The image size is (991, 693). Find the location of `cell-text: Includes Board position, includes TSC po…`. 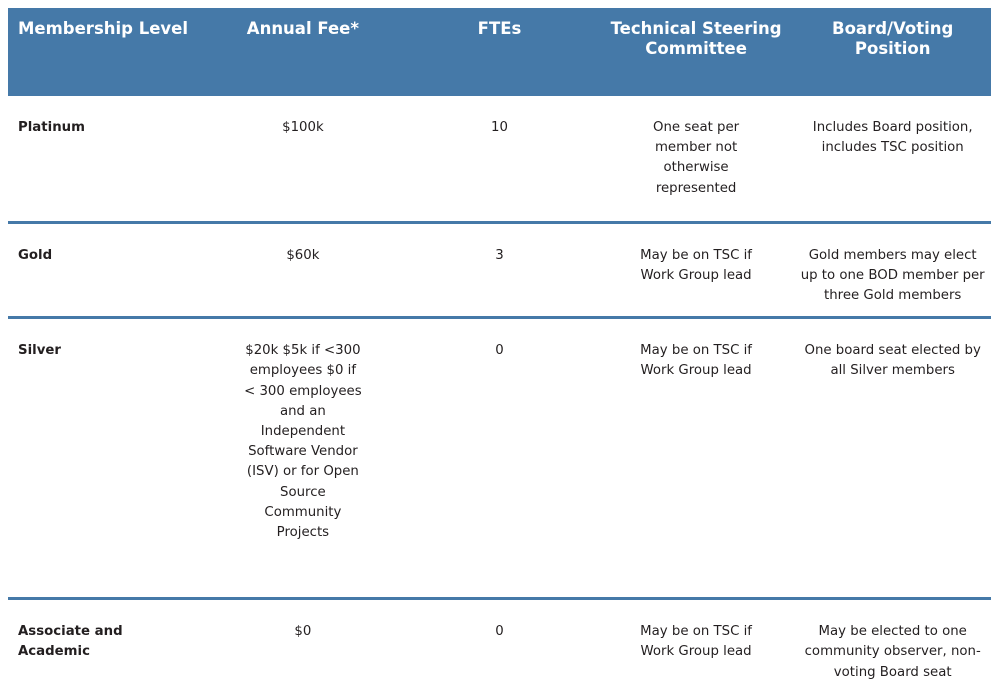

cell-text: Includes Board position, includes TSC po… is located at coordinates (892, 138).